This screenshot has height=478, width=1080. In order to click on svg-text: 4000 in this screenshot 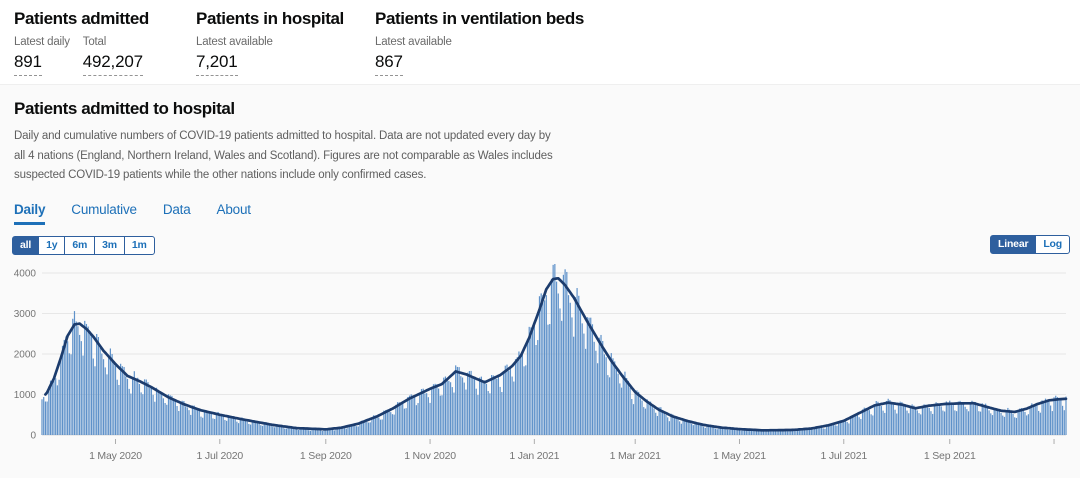, I will do `click(25, 274)`.